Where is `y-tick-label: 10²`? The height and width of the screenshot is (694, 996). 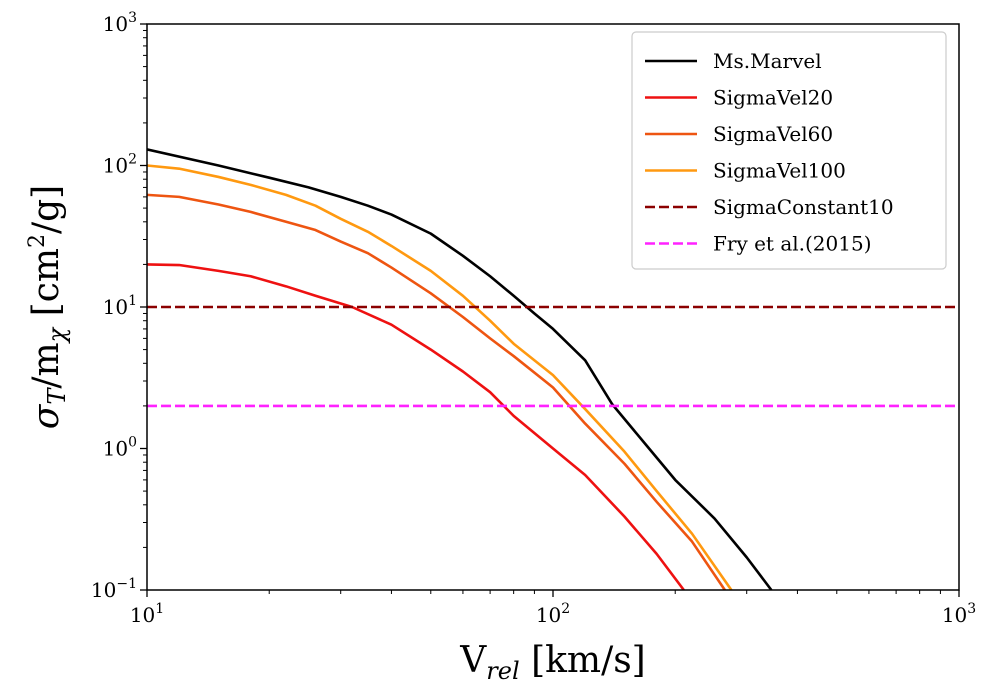 y-tick-label: 10² is located at coordinates (120, 165).